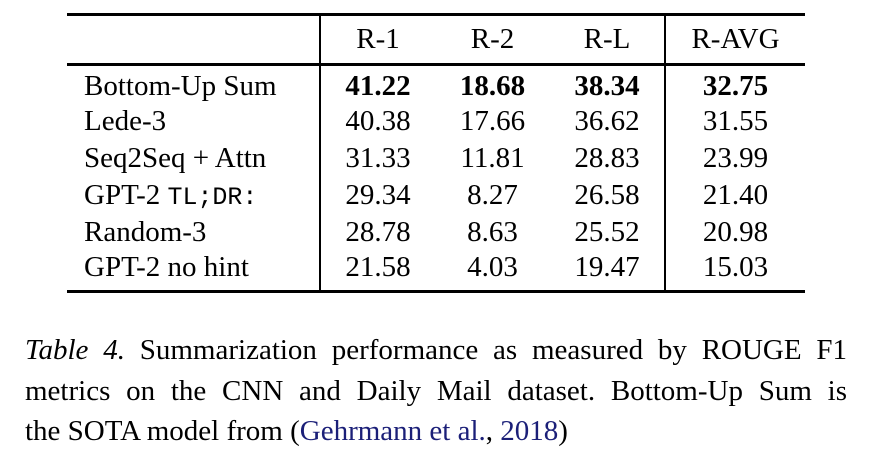  I want to click on cell-r2: 11.81, so click(492, 158).